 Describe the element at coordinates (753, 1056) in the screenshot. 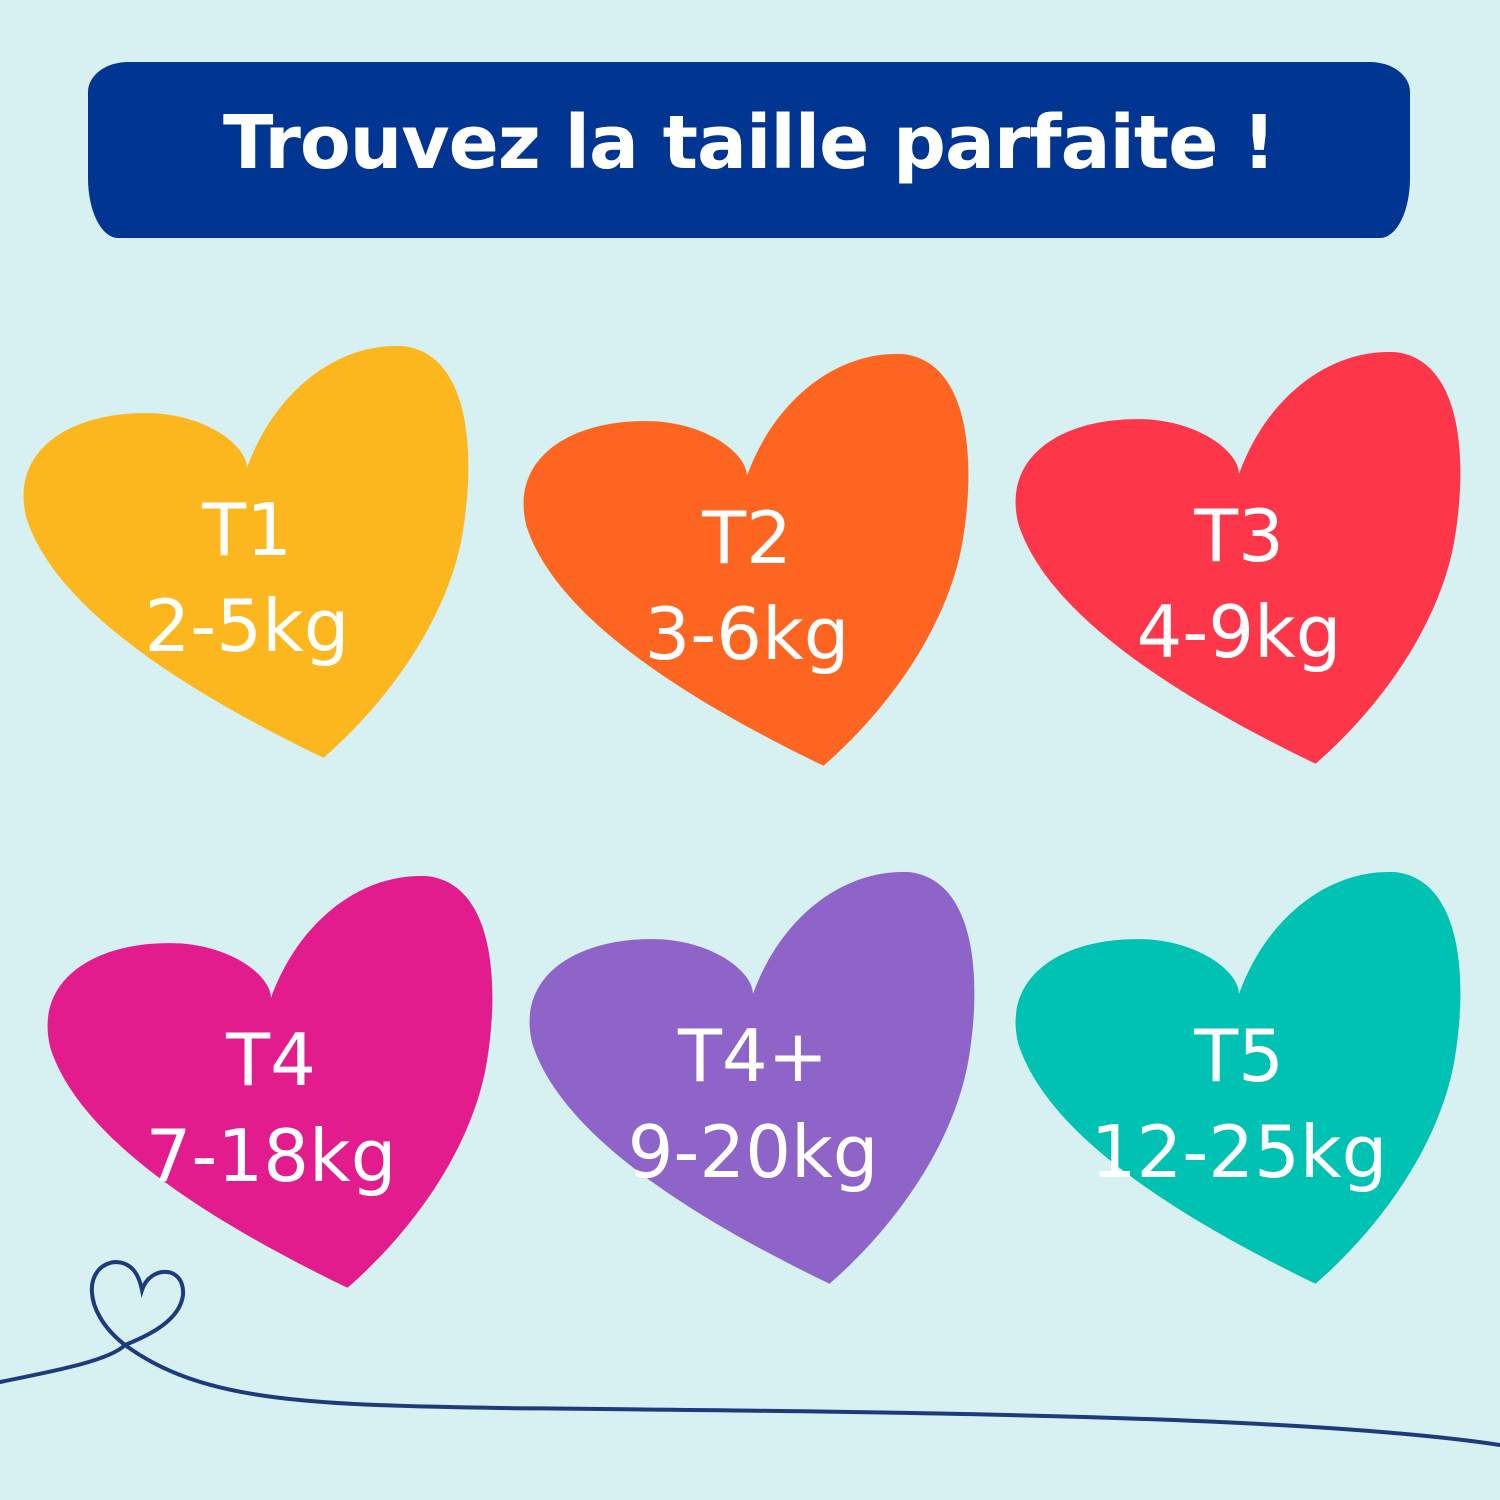

I see `size-label: T4+` at that location.